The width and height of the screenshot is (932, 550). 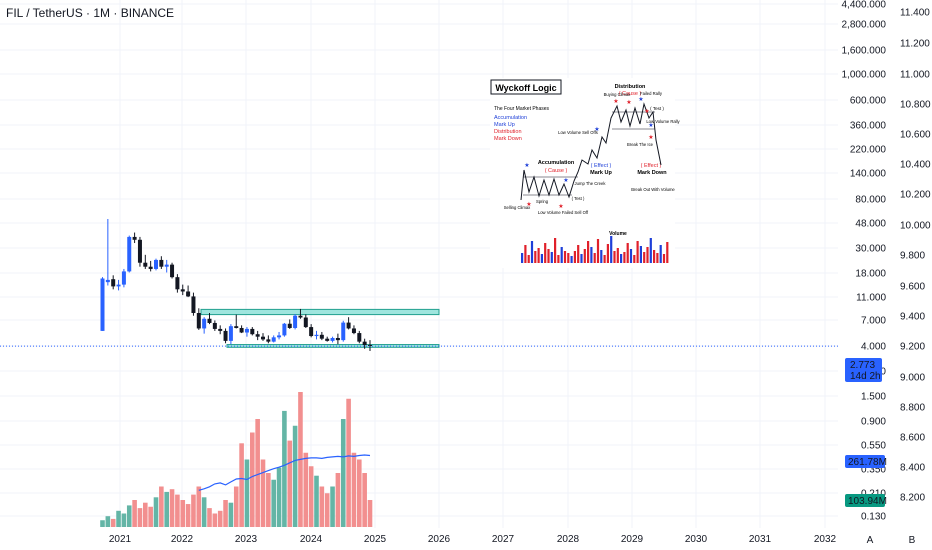 I want to click on axis-button-a: A, so click(x=870, y=540).